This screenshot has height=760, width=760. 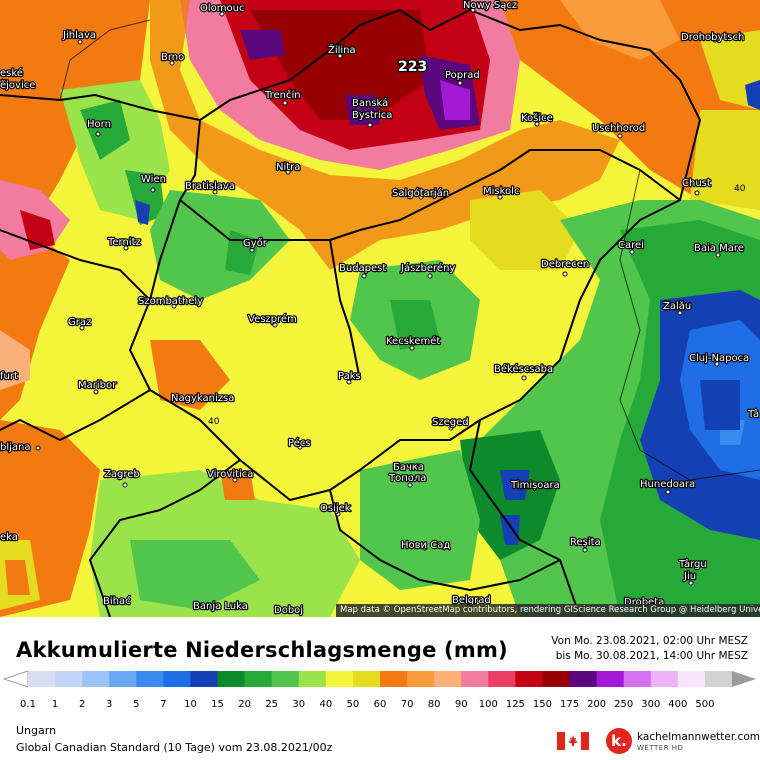 What do you see at coordinates (380, 704) in the screenshot?
I see `scale-tick-label: 60` at bounding box center [380, 704].